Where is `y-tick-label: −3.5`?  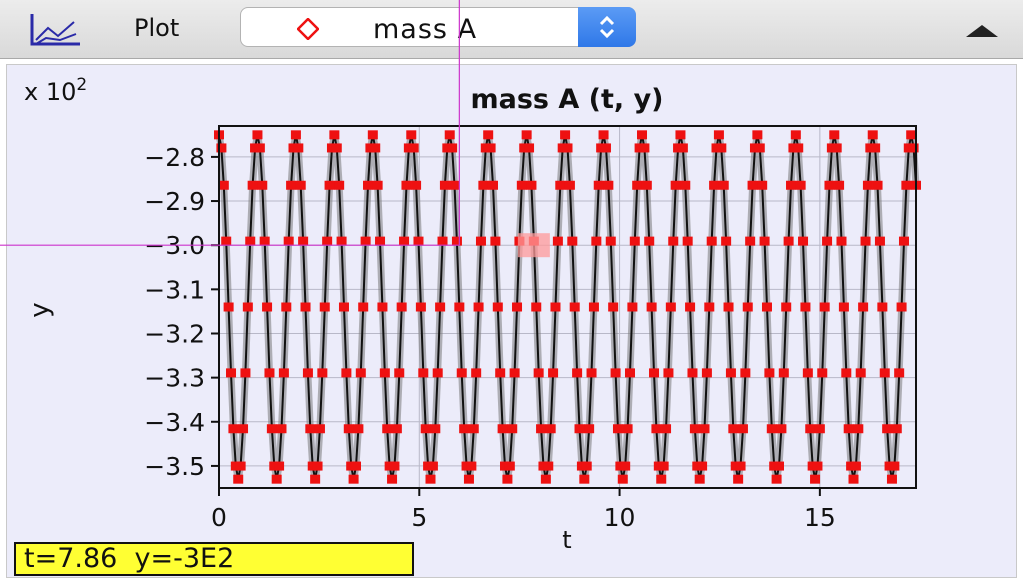
y-tick-label: −3.5 is located at coordinates (174, 466).